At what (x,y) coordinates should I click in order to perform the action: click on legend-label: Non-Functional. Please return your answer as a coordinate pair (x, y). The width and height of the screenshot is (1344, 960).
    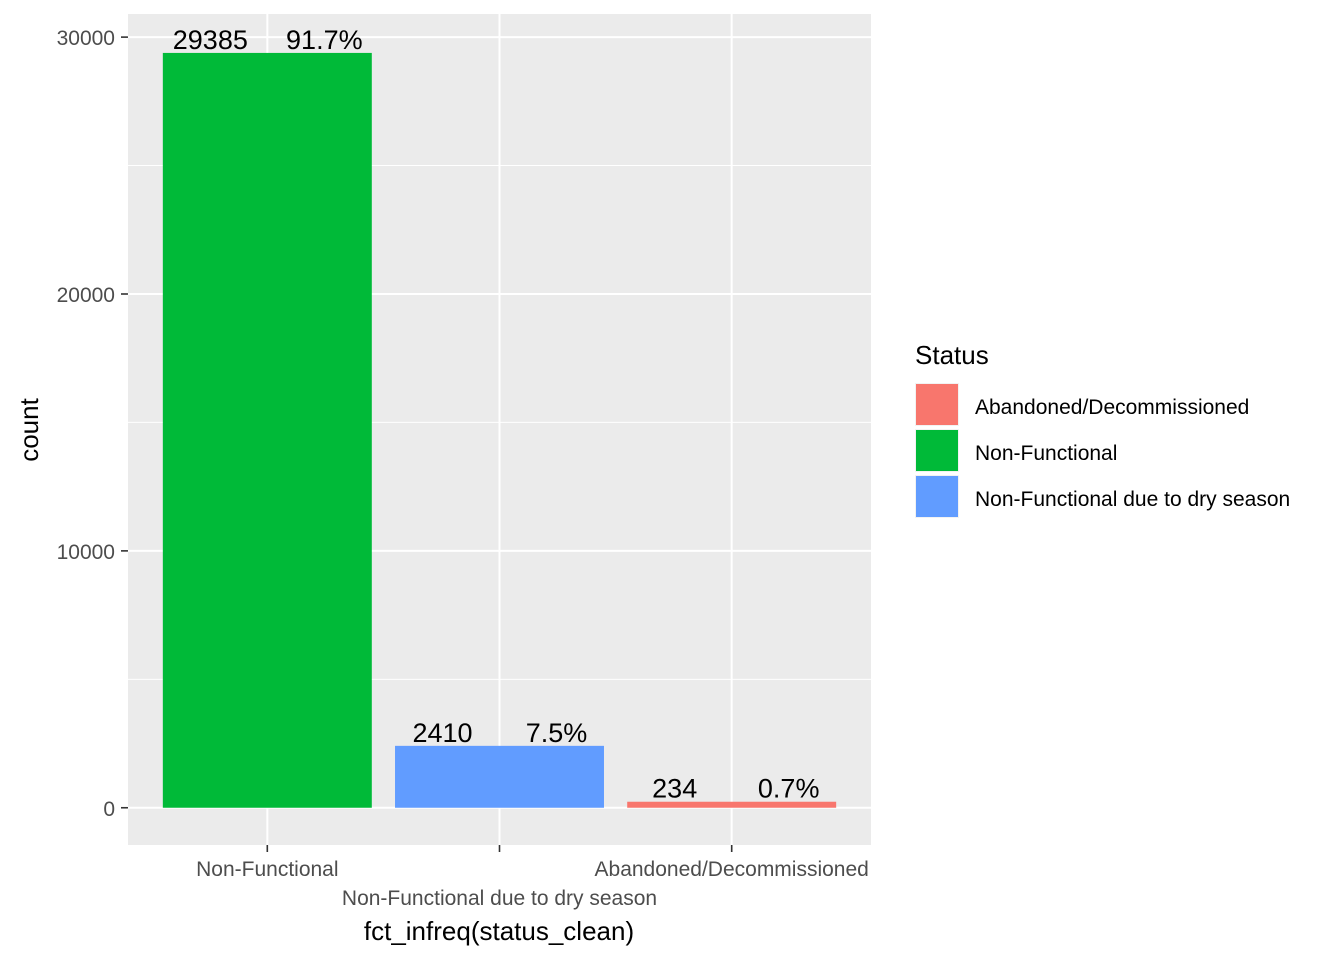
    Looking at the image, I should click on (1046, 453).